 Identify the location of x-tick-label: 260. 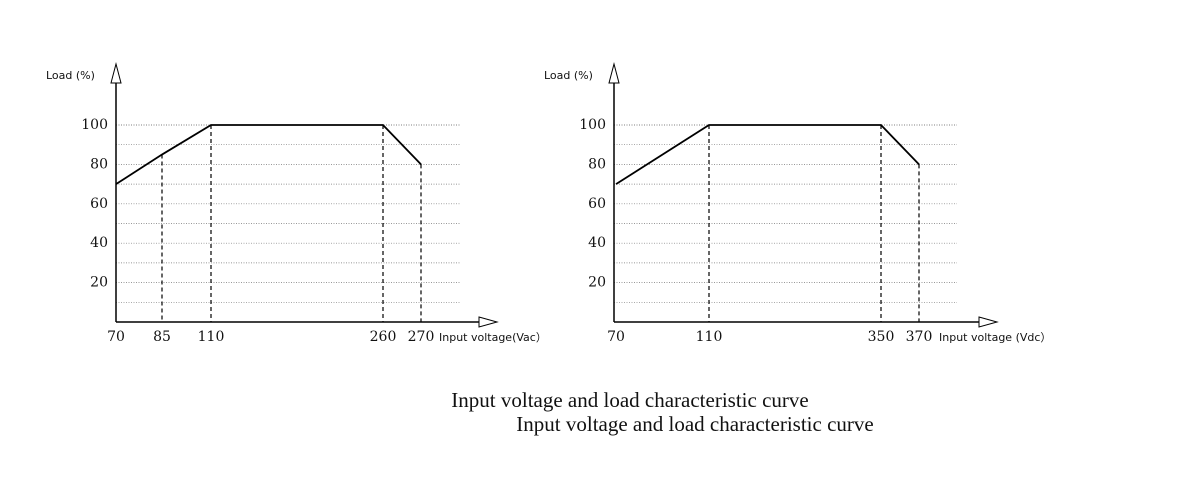
(383, 337).